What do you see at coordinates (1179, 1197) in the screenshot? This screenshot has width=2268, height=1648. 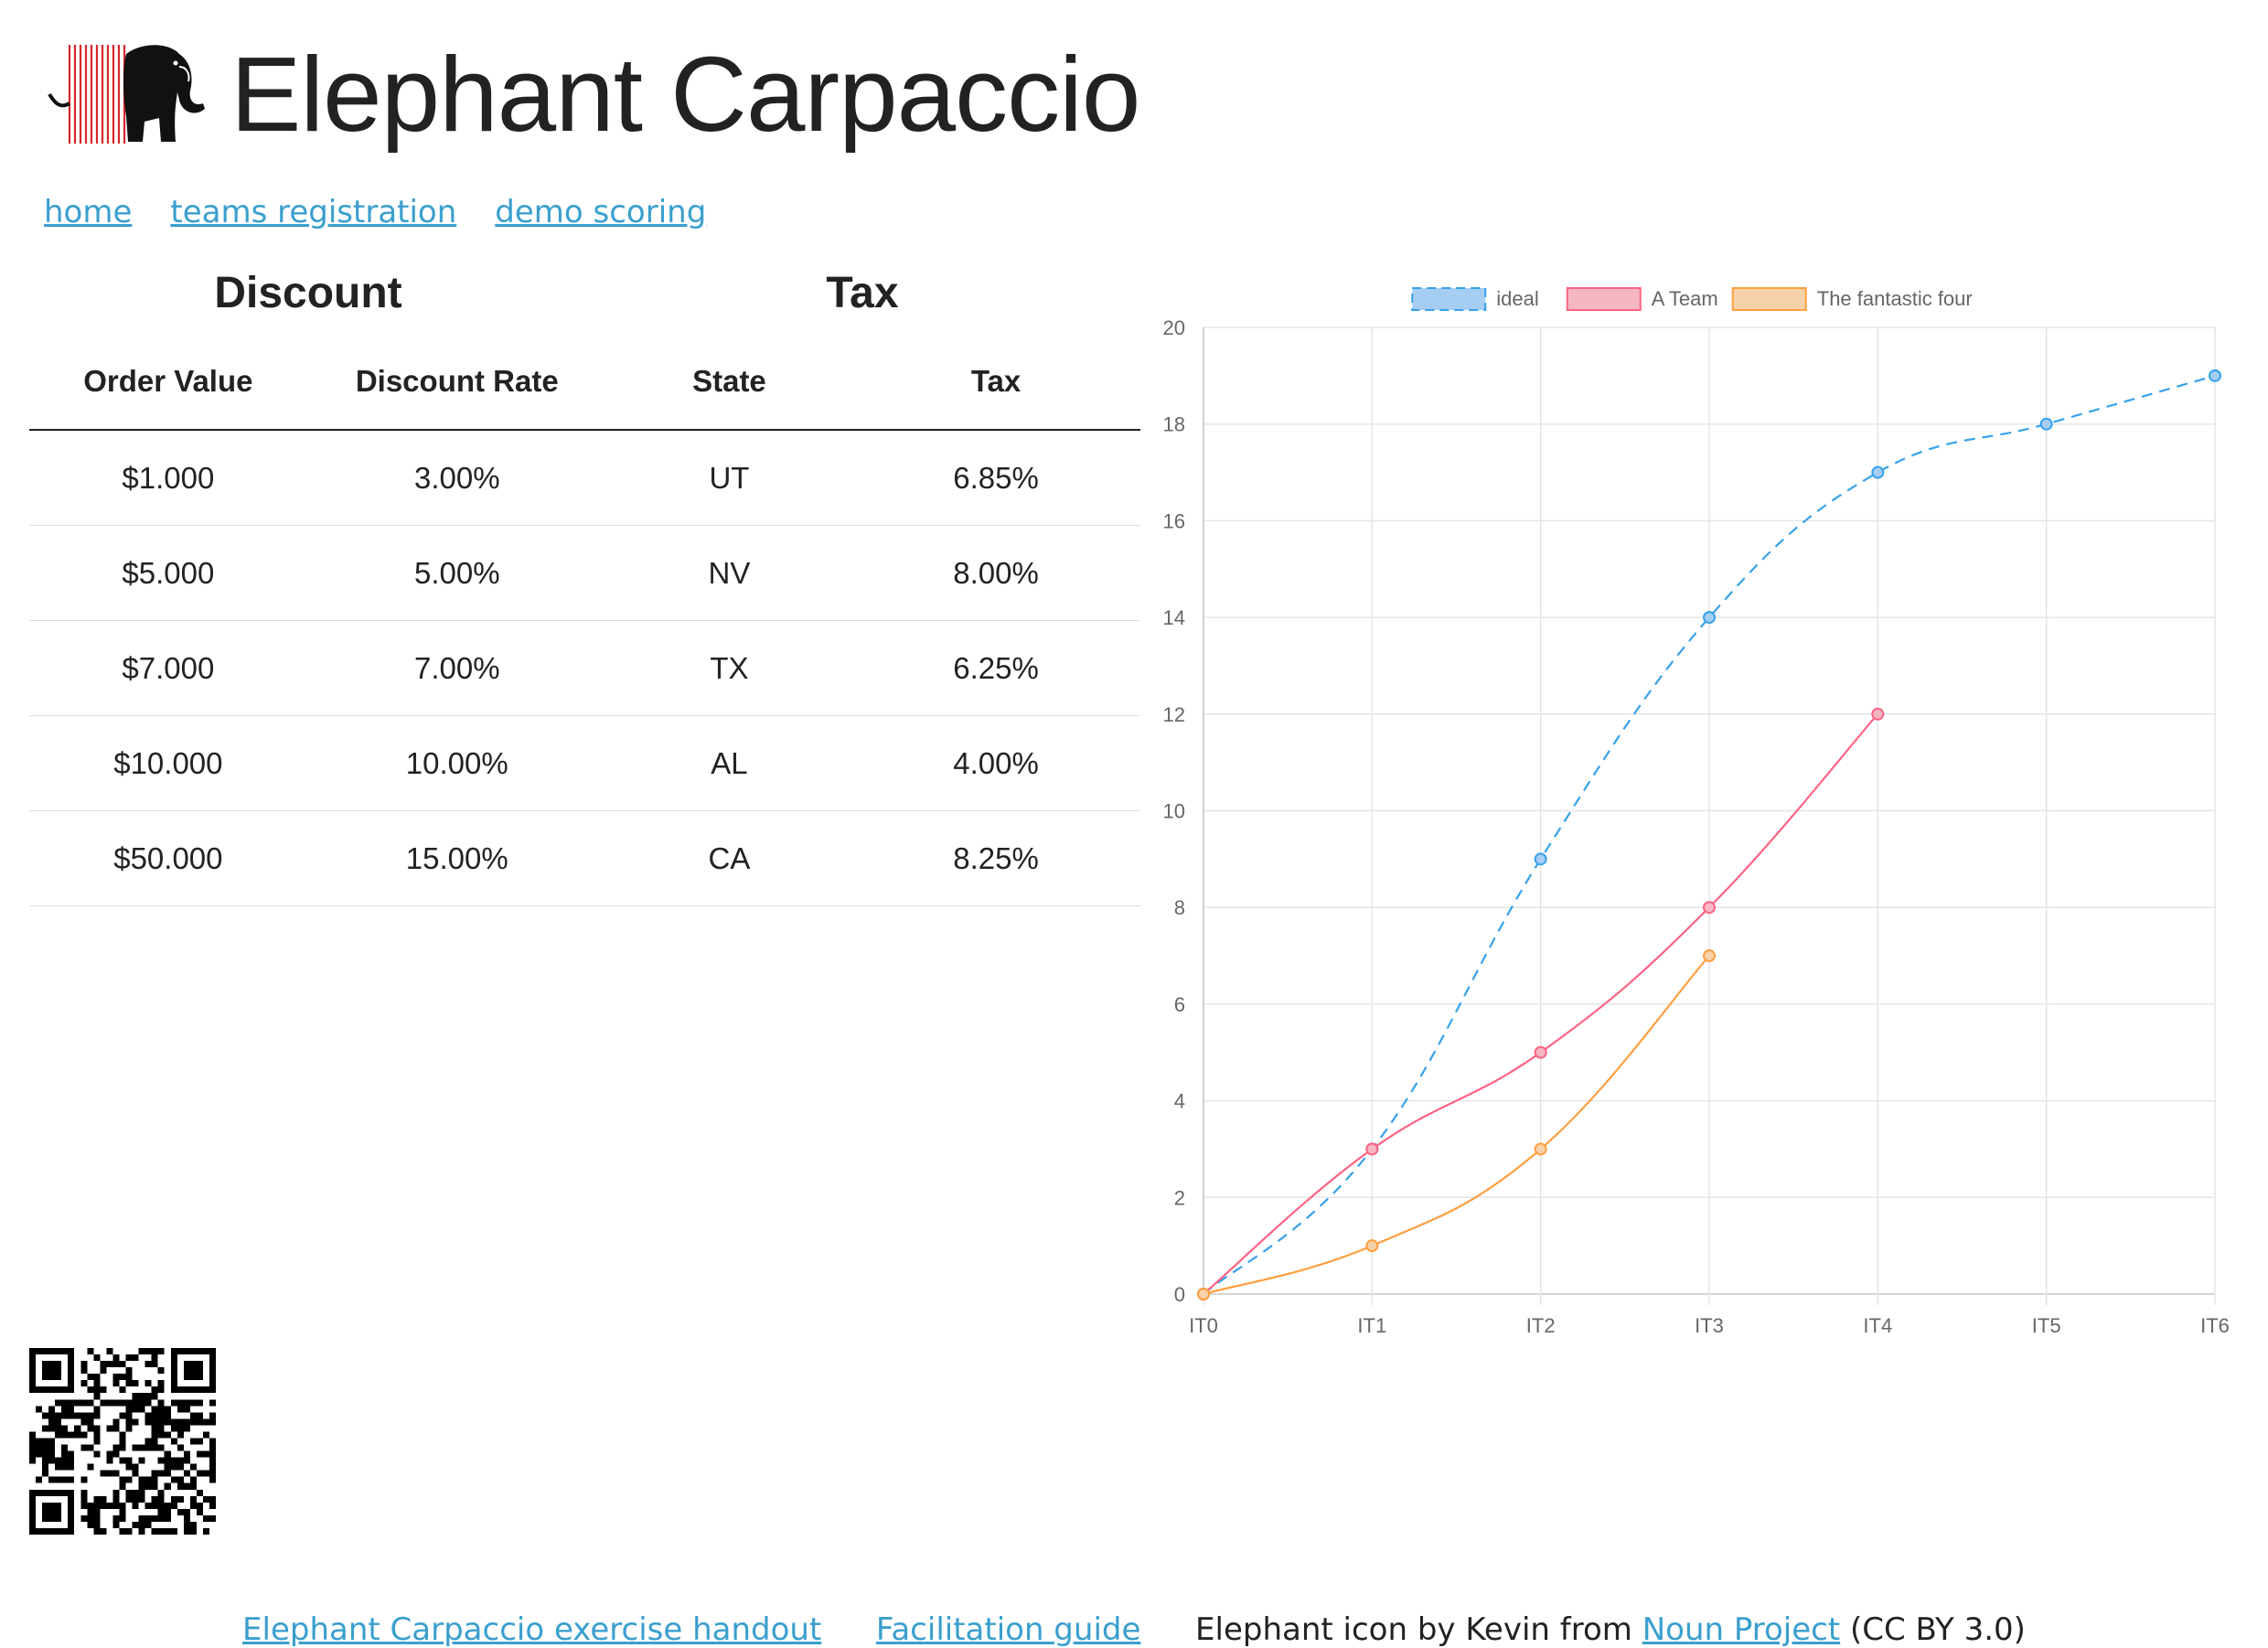 I see `y-tick-label: 2` at bounding box center [1179, 1197].